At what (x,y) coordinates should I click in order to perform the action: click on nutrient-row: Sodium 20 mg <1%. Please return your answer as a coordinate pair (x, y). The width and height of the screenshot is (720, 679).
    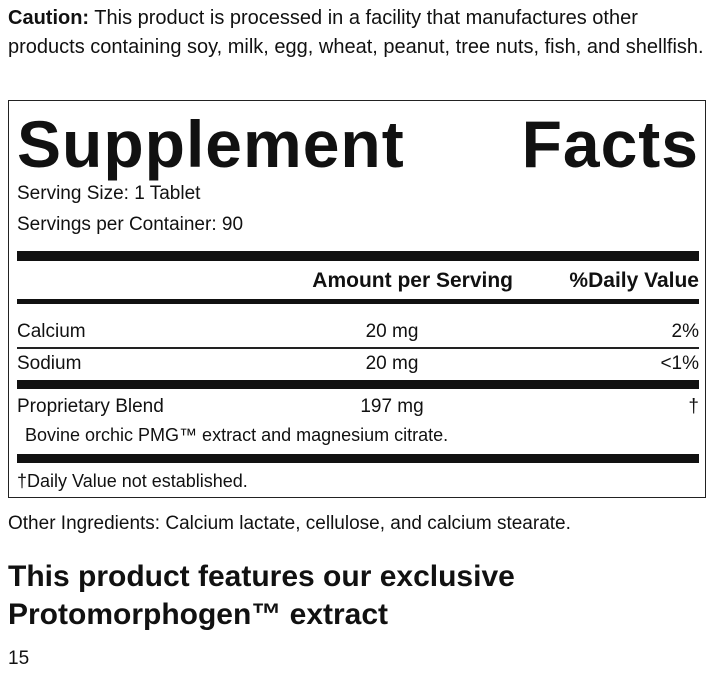
    Looking at the image, I should click on (358, 364).